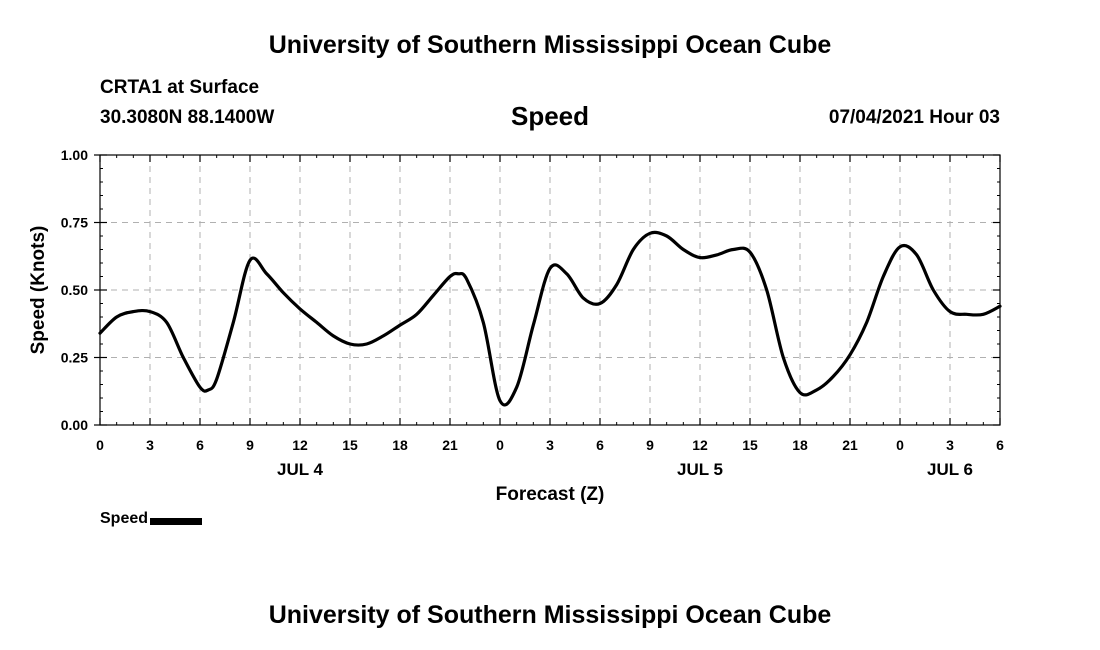  I want to click on y-tick-label: 1.00, so click(74, 155).